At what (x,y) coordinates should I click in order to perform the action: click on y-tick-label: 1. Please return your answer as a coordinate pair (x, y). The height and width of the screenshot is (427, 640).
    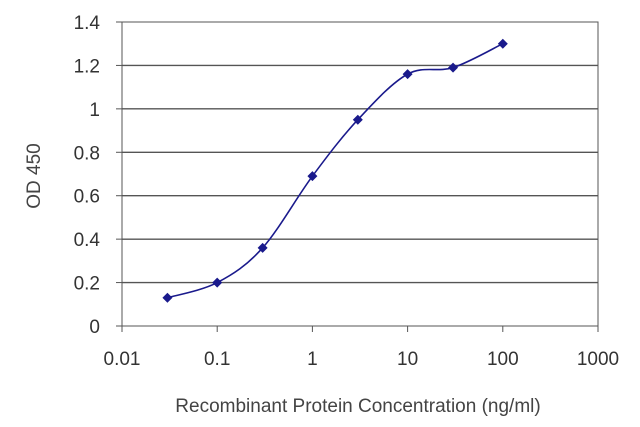
    Looking at the image, I should click on (94, 110).